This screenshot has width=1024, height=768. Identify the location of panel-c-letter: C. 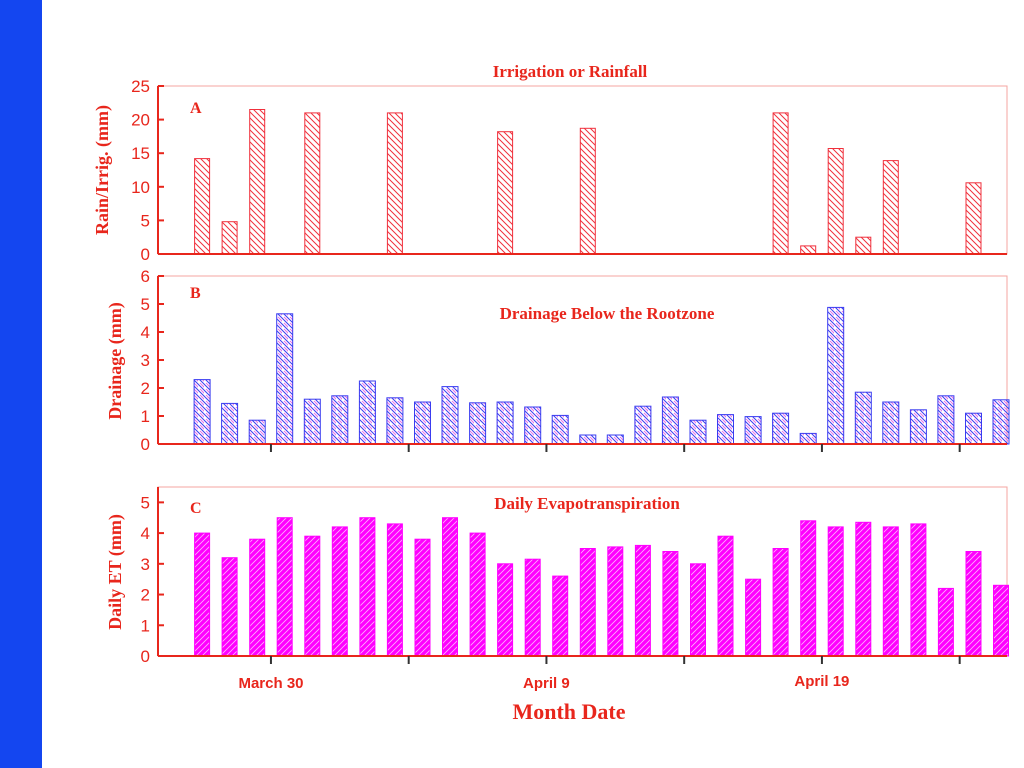
(196, 508).